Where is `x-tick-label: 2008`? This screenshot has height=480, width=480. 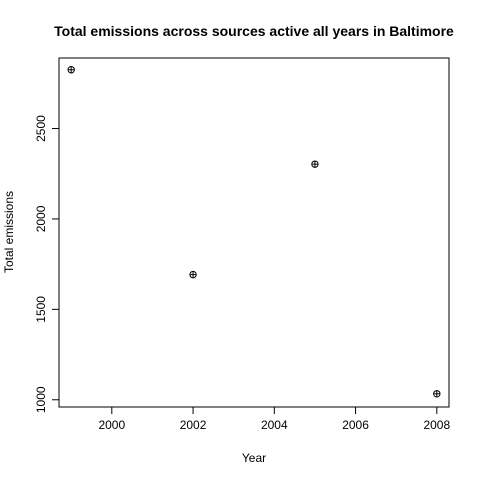 x-tick-label: 2008 is located at coordinates (436, 425).